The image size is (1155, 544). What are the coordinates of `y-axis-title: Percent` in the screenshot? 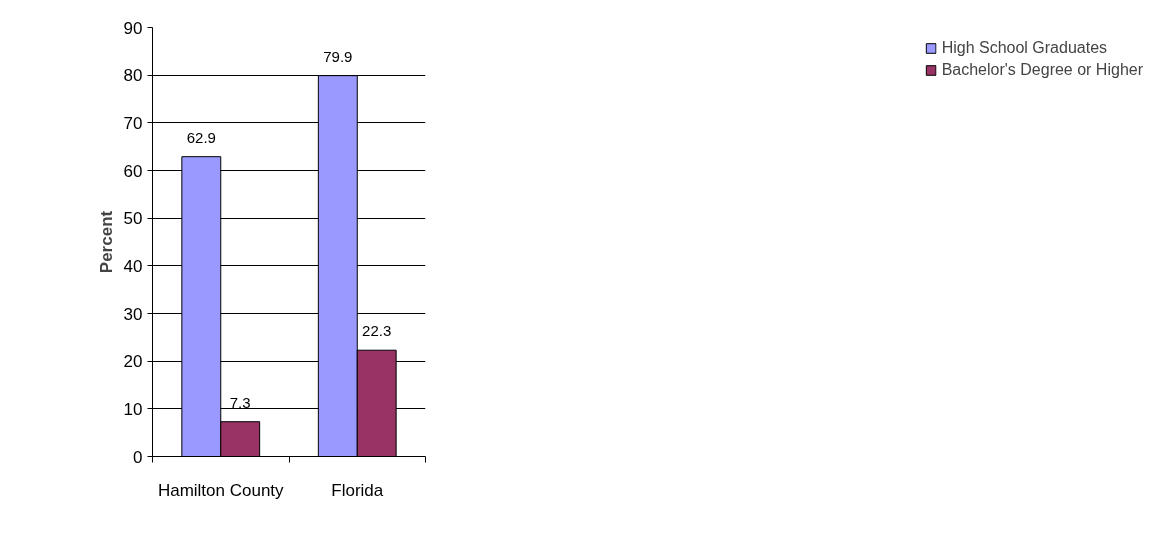 It's located at (106, 242).